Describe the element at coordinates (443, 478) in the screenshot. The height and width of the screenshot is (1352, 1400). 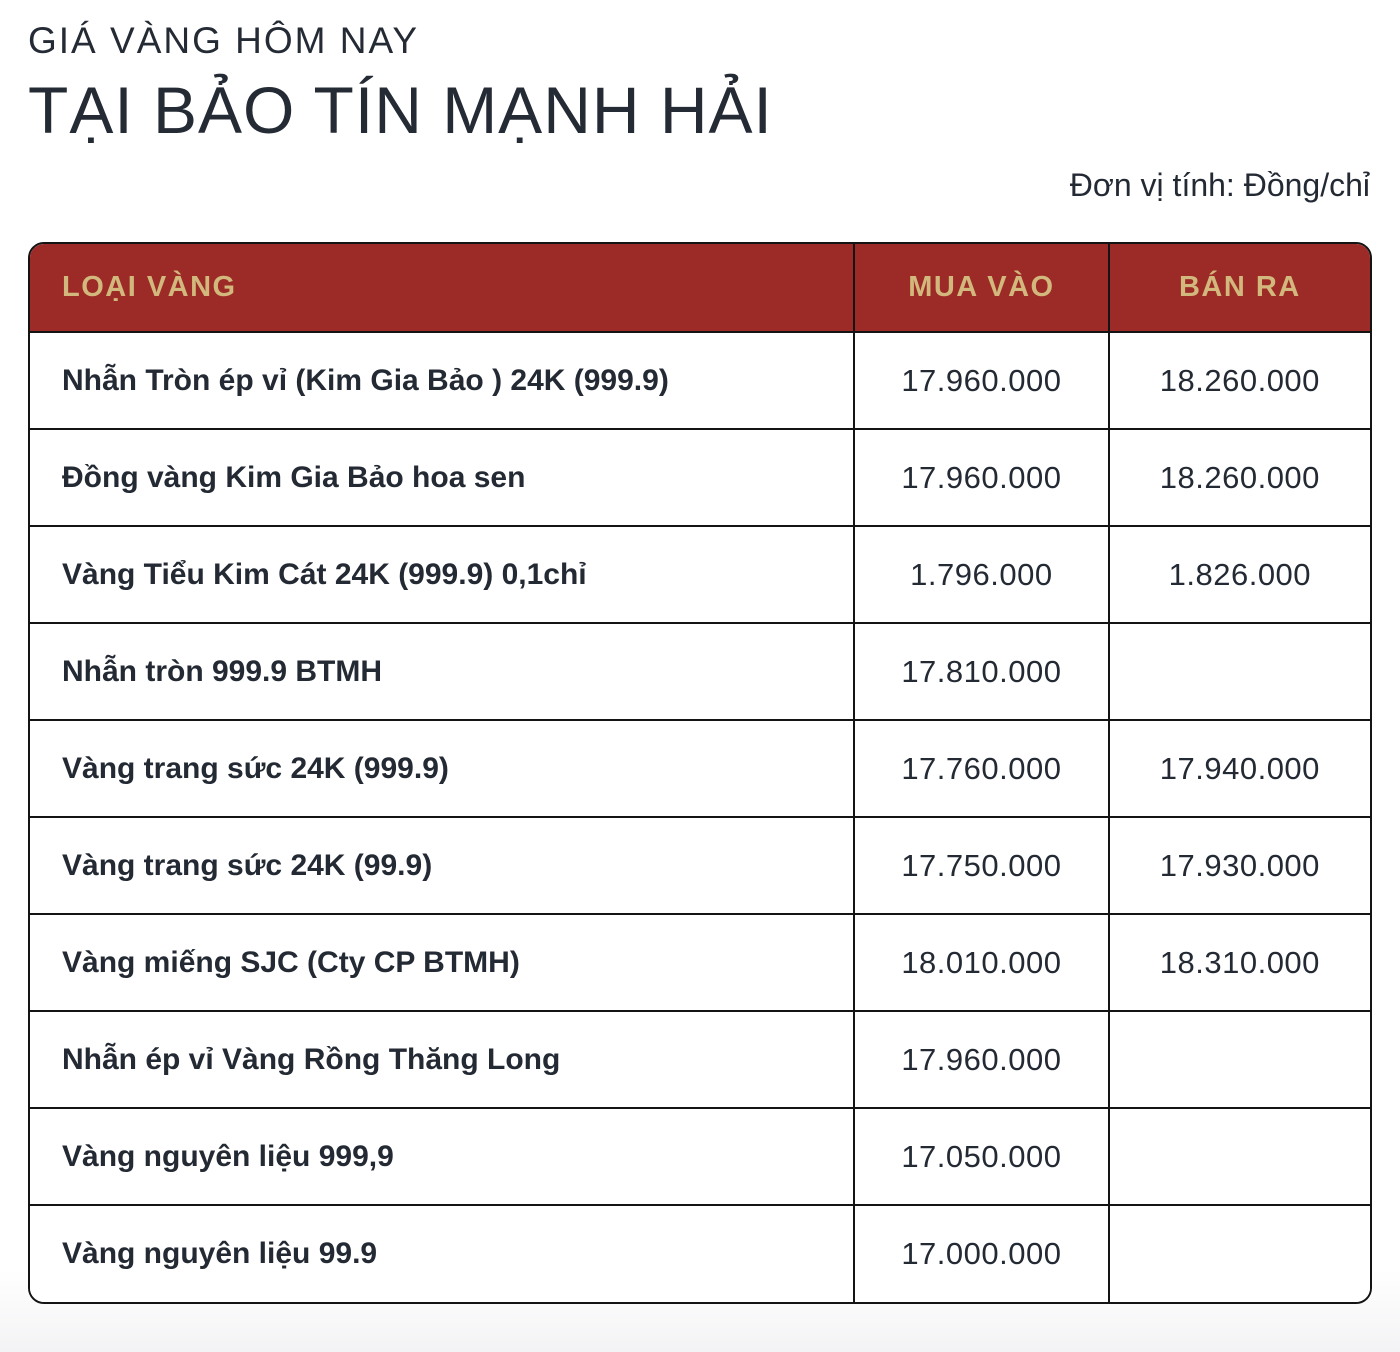
I see `cell-product-name: Đồng vàng Kim Gia Bảo hoa sen` at that location.